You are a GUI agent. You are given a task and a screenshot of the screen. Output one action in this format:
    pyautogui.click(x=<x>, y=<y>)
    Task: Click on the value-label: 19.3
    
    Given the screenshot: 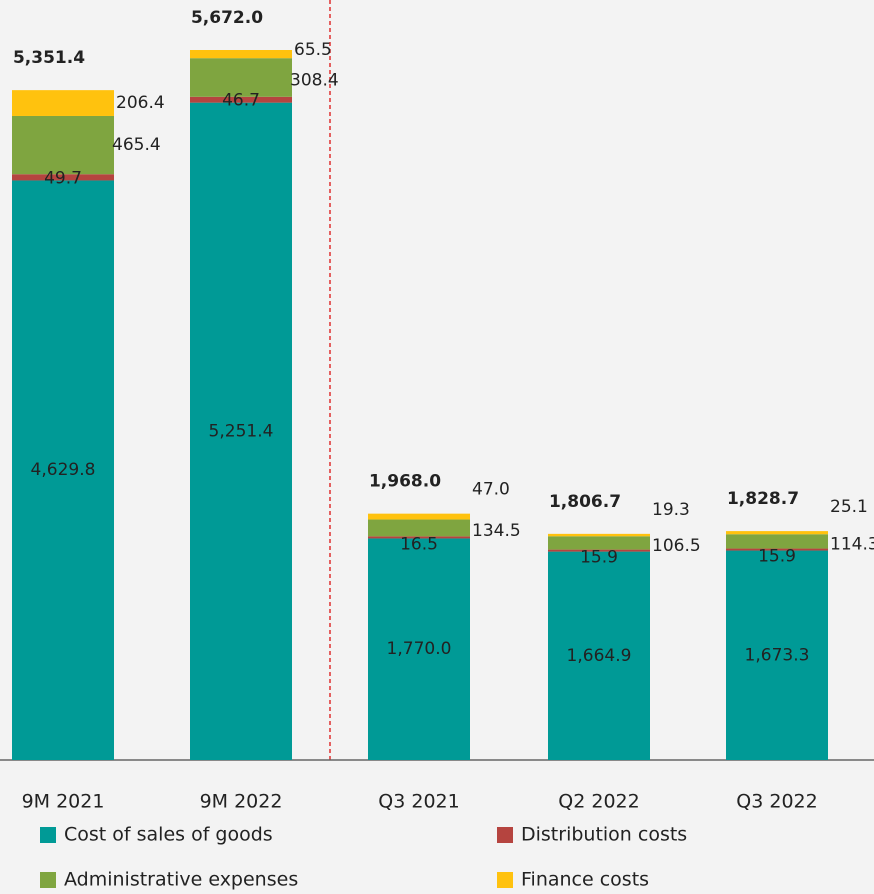 What is the action you would take?
    pyautogui.click(x=671, y=510)
    